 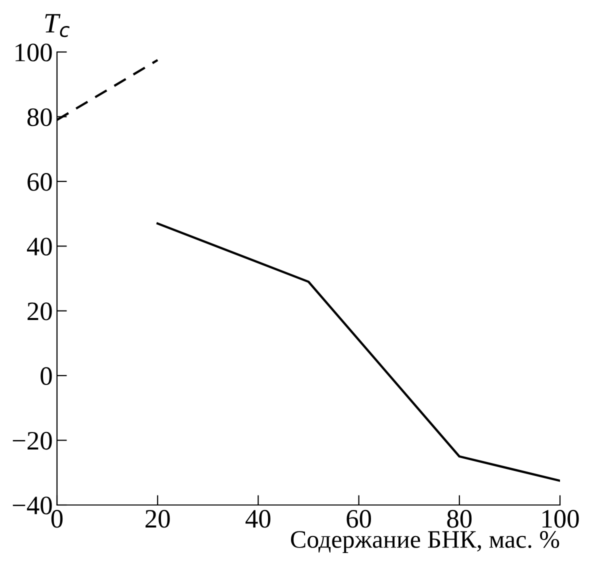 What do you see at coordinates (46, 376) in the screenshot?
I see `y-tick-label: 0` at bounding box center [46, 376].